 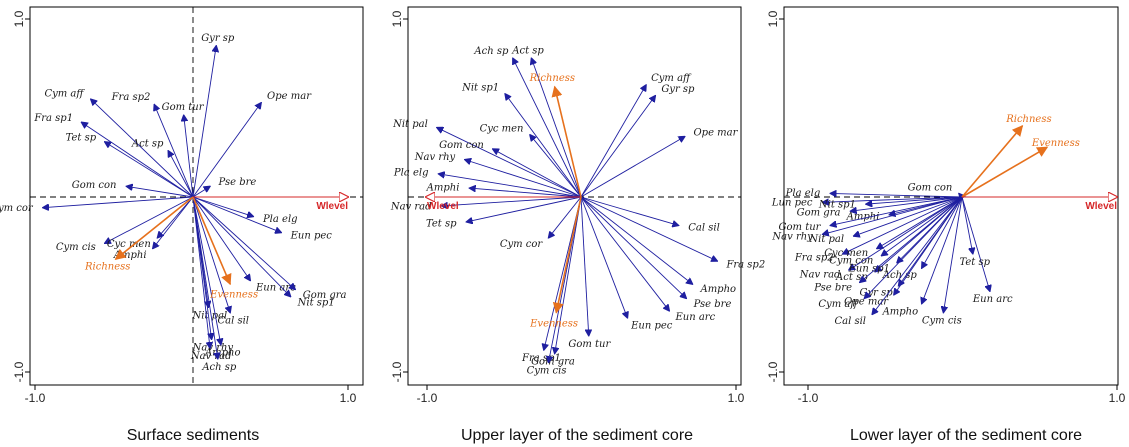 I want to click on species-label: Gom con, so click(x=930, y=187).